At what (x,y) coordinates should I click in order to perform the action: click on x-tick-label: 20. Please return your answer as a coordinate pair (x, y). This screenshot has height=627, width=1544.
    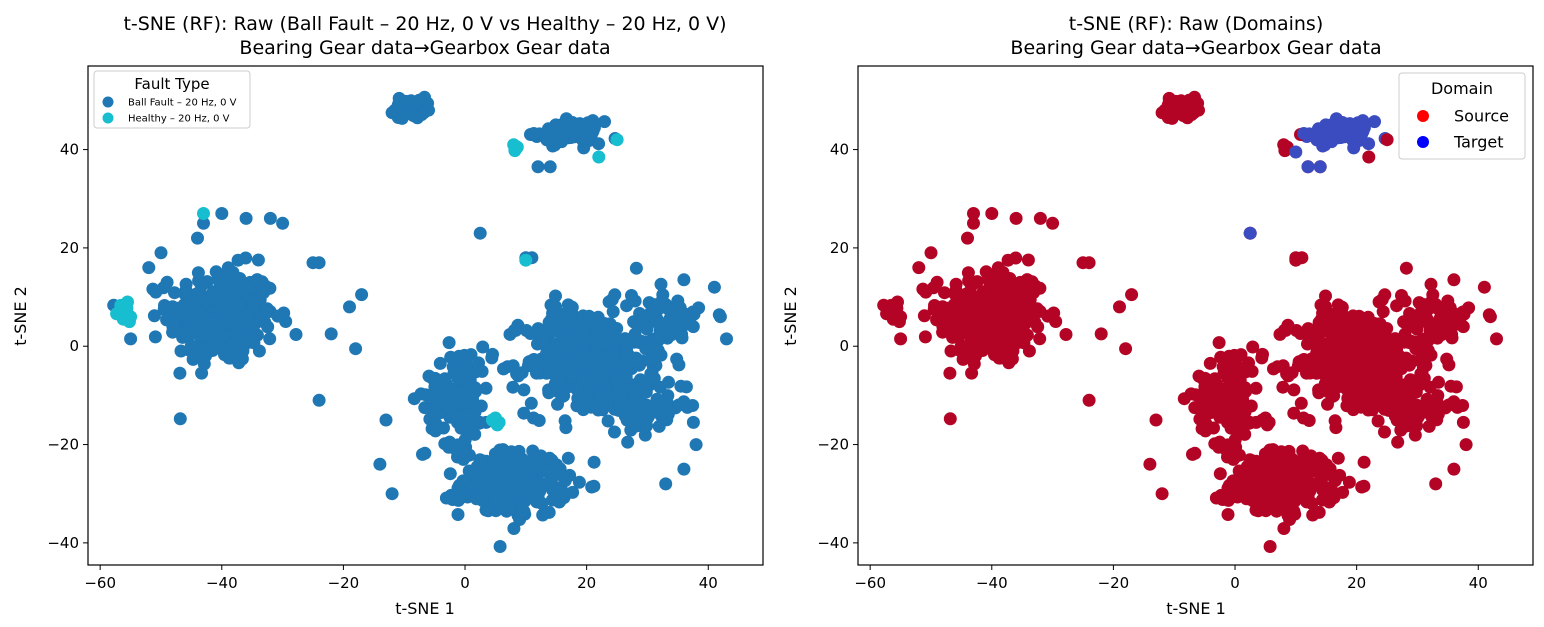
    Looking at the image, I should click on (586, 583).